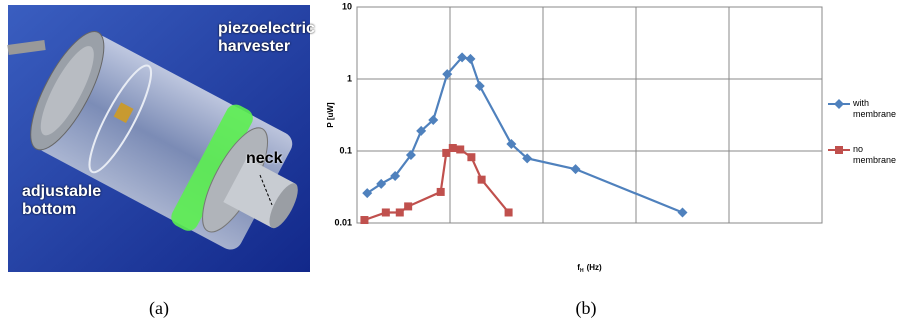 This screenshot has width=916, height=325. I want to click on x-axis-label: fH (Hz), so click(589, 268).